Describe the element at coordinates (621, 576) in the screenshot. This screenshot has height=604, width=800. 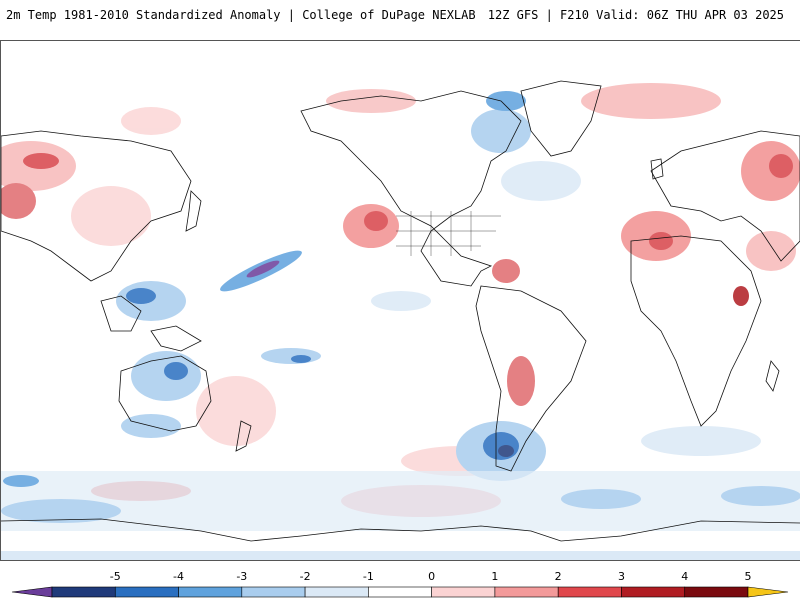
I see `colorbar-tick-label: 3` at that location.